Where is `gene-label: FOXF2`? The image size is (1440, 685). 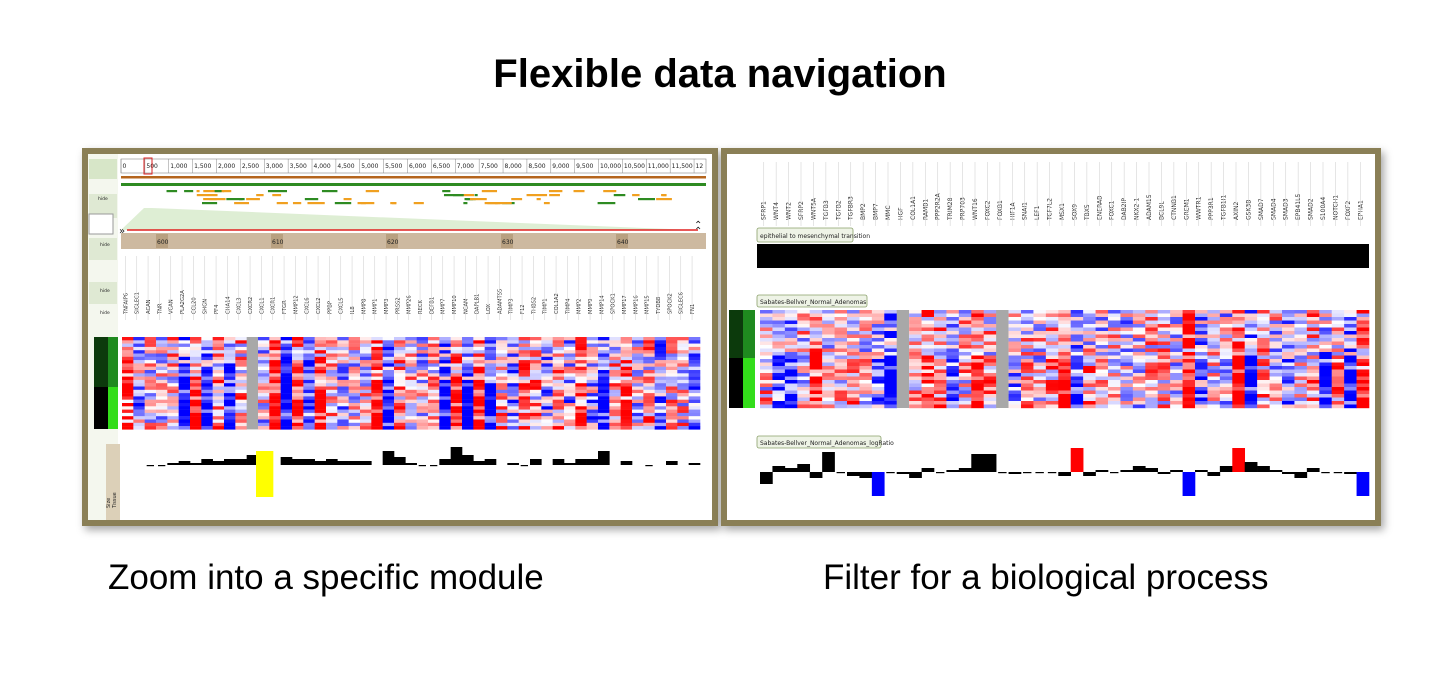
gene-label: FOXF2 is located at coordinates (1348, 210).